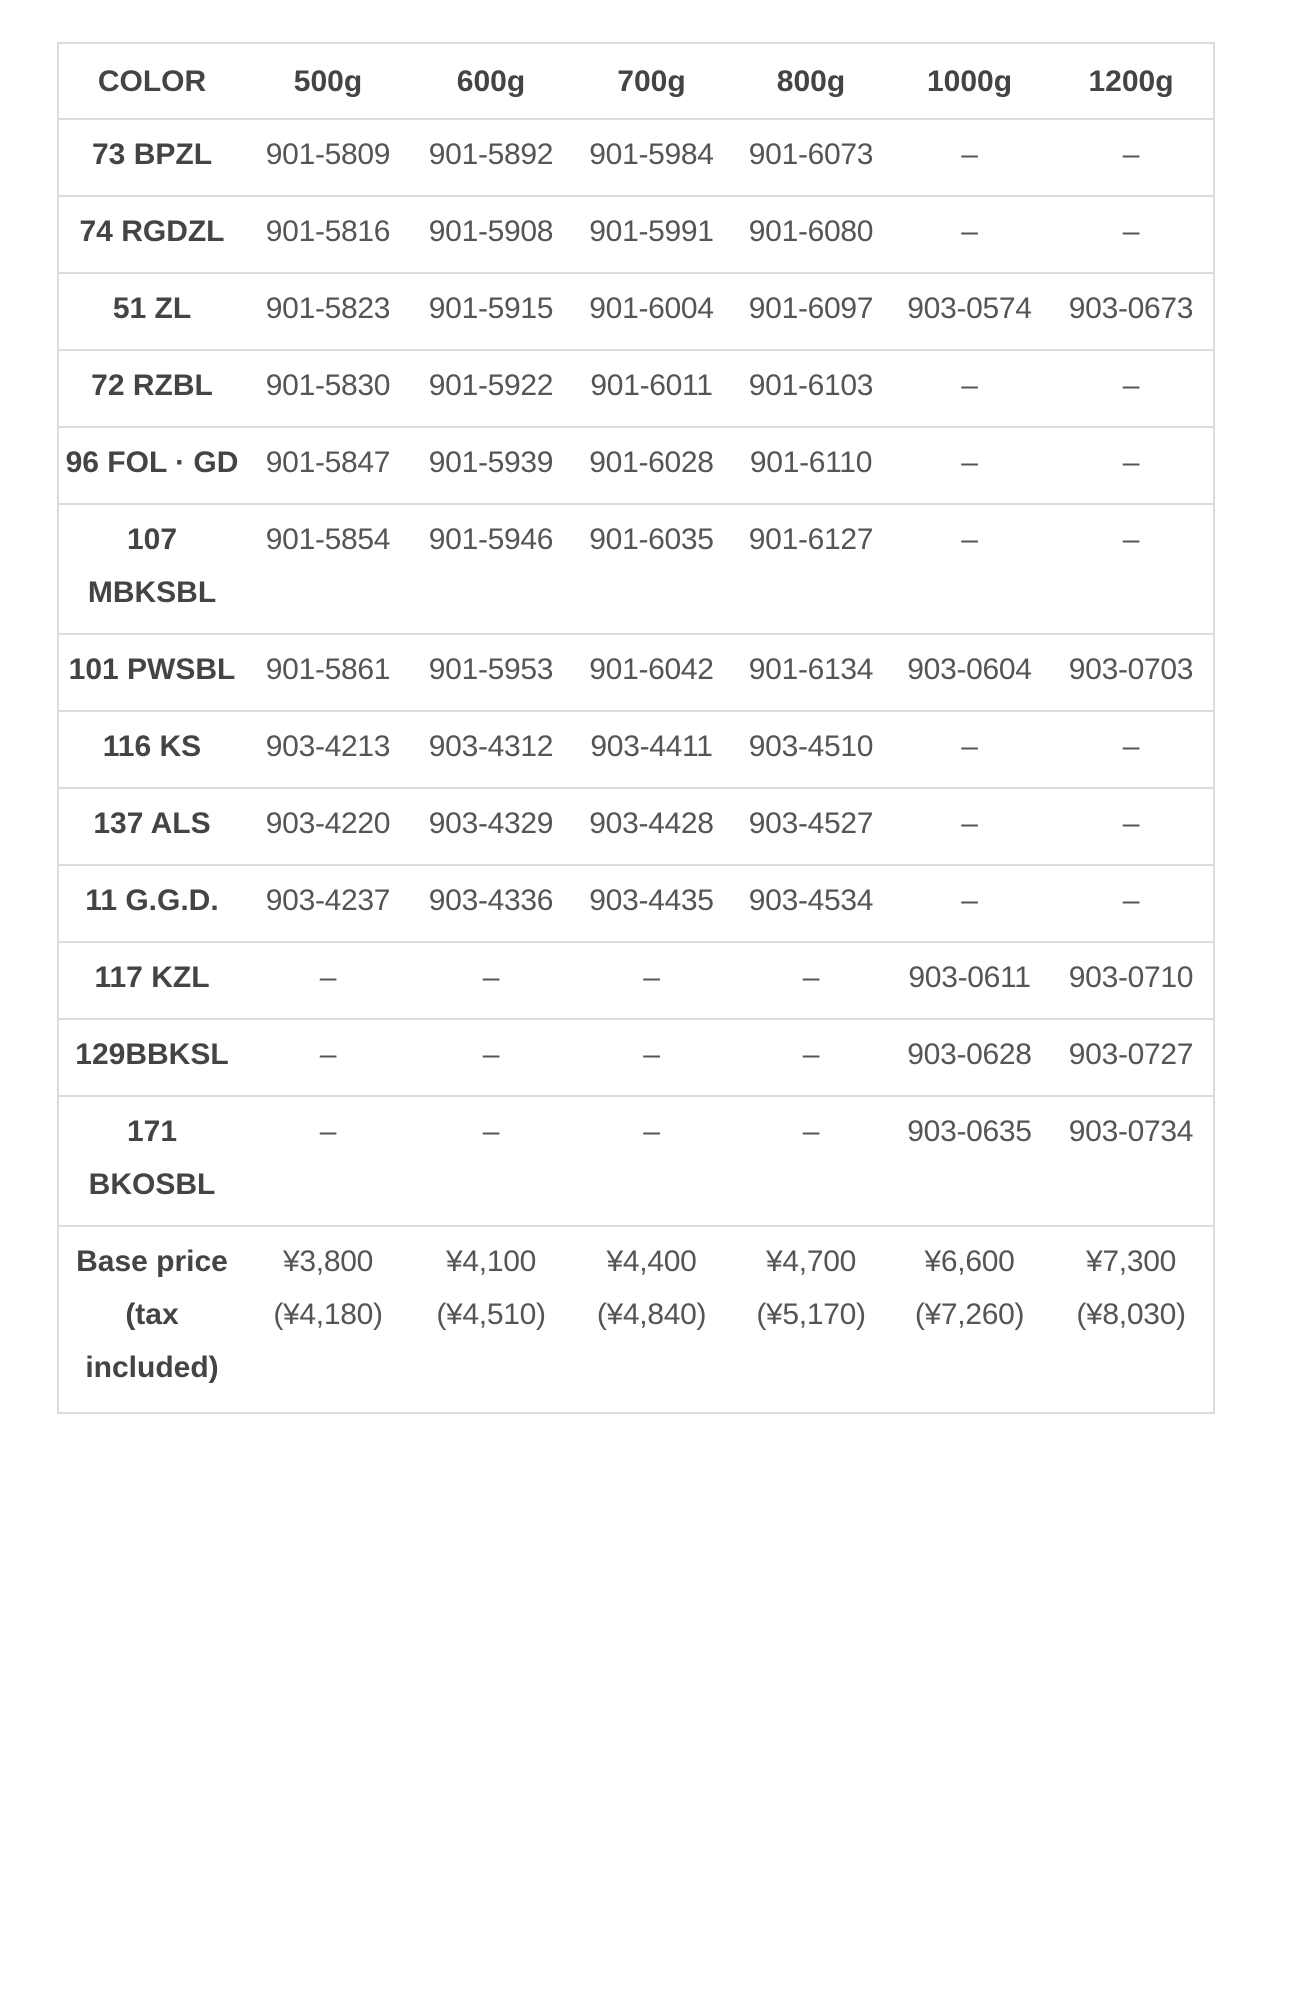 The width and height of the screenshot is (1291, 2000). I want to click on part-number-cell: 903-4534, so click(811, 903).